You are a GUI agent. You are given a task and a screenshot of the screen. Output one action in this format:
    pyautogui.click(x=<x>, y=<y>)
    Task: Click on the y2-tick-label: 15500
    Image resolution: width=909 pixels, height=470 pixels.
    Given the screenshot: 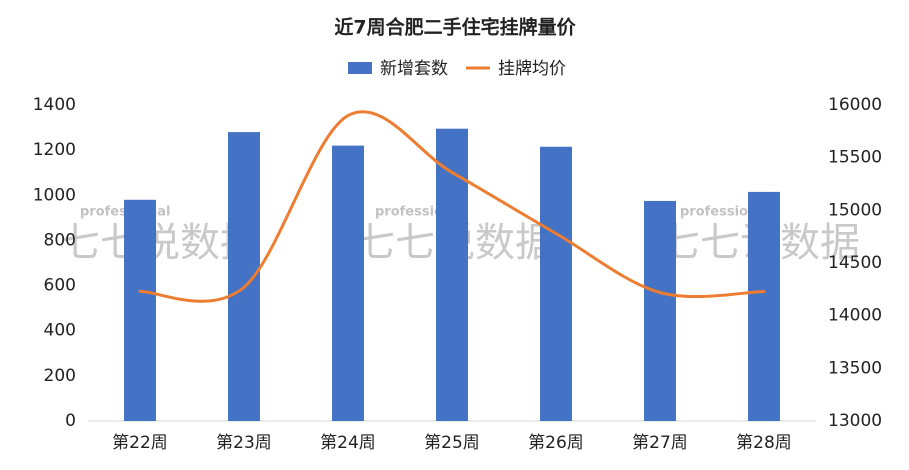 What is the action you would take?
    pyautogui.click(x=855, y=158)
    